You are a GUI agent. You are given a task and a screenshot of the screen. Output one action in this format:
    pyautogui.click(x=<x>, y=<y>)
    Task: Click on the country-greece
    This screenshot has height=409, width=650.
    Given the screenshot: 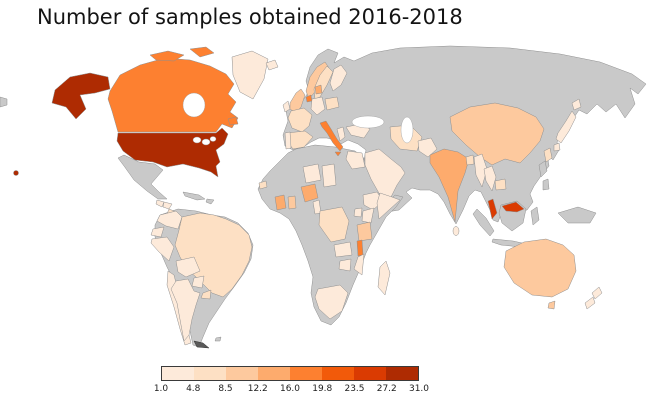 What is the action you would take?
    pyautogui.click(x=341, y=134)
    